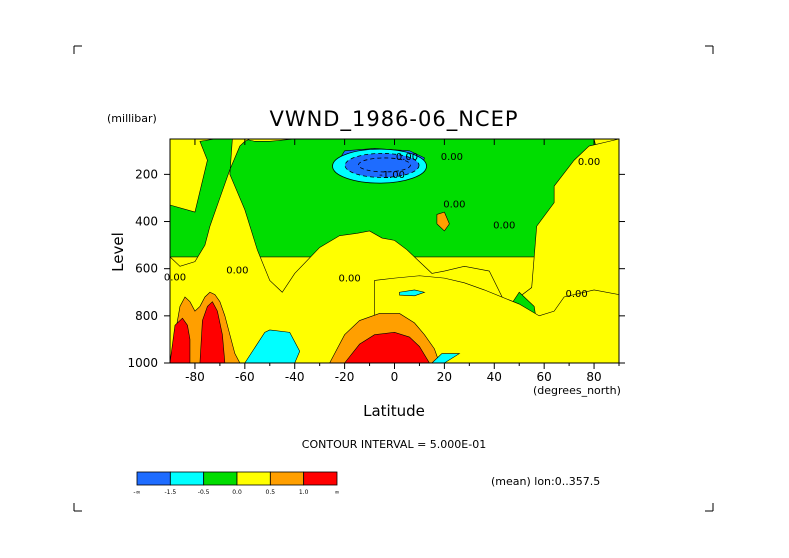 This screenshot has height=558, width=789. What do you see at coordinates (146, 269) in the screenshot?
I see `y-tick-label: 600` at bounding box center [146, 269].